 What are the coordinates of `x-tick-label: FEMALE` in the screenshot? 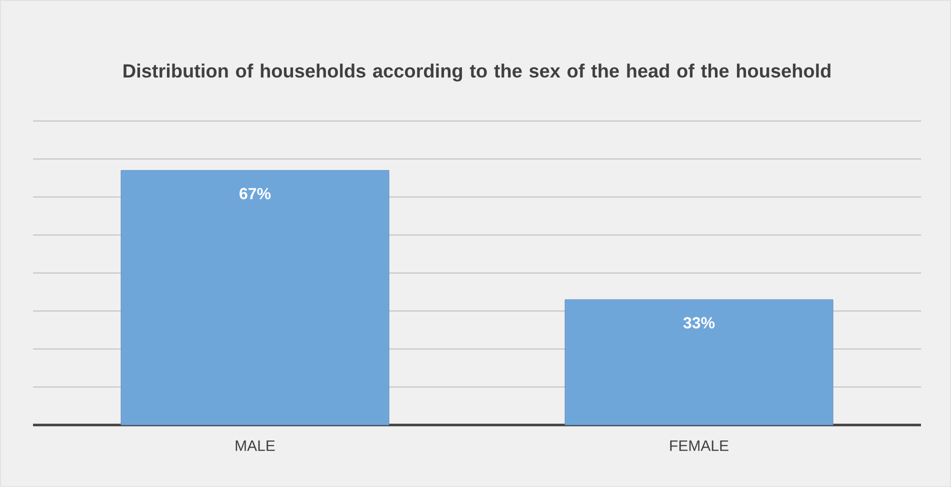 It's located at (699, 445).